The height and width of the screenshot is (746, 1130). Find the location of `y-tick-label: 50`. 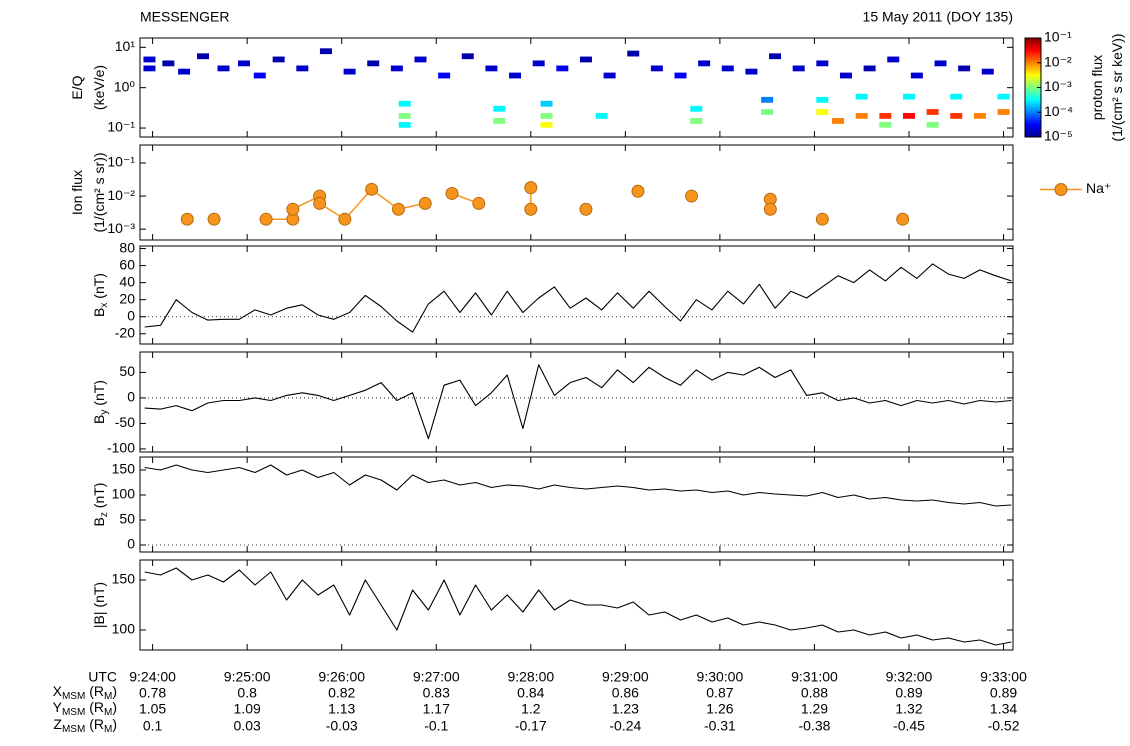

y-tick-label: 50 is located at coordinates (127, 519).